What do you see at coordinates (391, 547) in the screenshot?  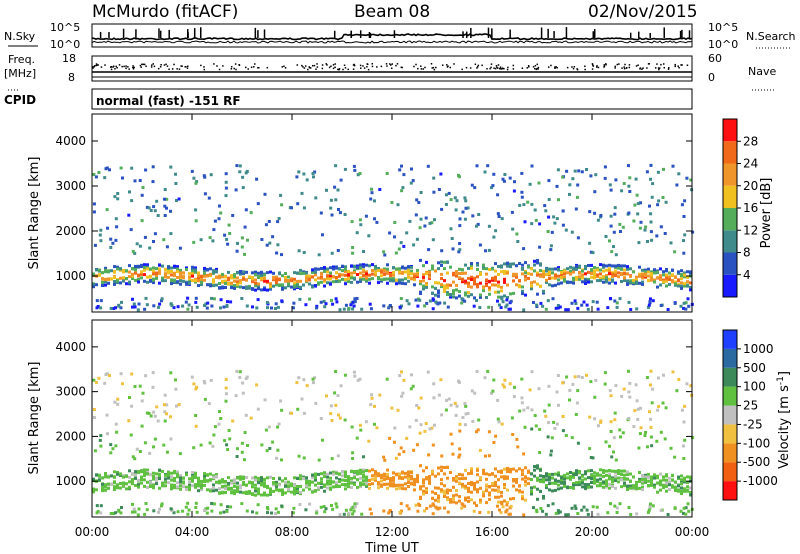 I see `x-axis-label: Time UT` at bounding box center [391, 547].